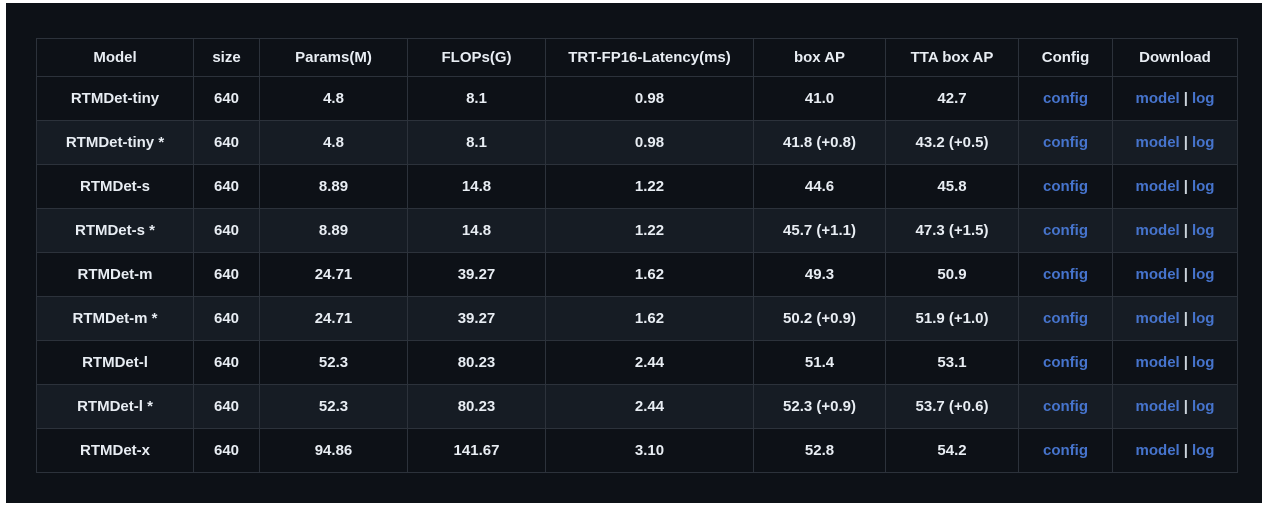 The width and height of the screenshot is (1274, 512). Describe the element at coordinates (649, 57) in the screenshot. I see `col-header-latency: TRT-FP16-Latency(ms)` at that location.